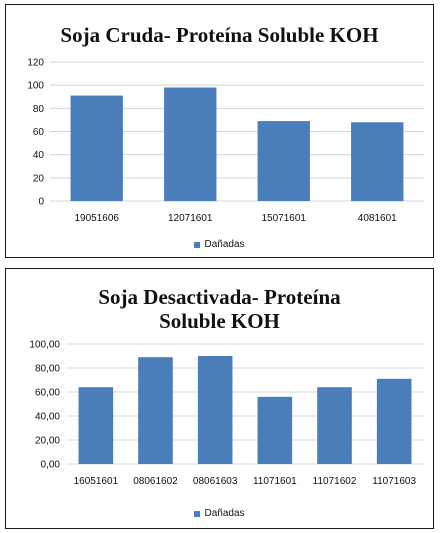 The image size is (441, 533). I want to click on y-tick-label: 20, so click(39, 178).